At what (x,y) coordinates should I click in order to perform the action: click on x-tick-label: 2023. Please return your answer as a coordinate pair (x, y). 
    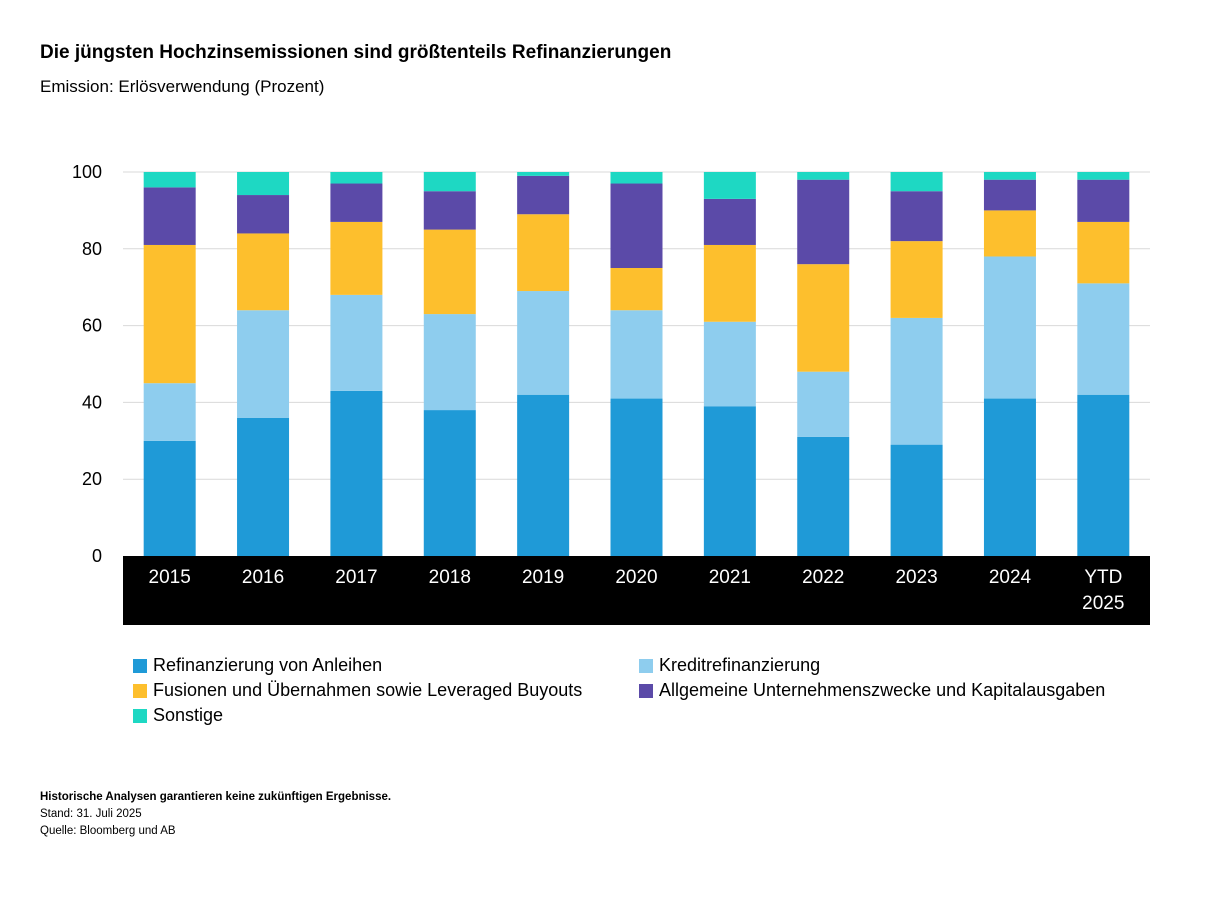
    Looking at the image, I should click on (916, 577).